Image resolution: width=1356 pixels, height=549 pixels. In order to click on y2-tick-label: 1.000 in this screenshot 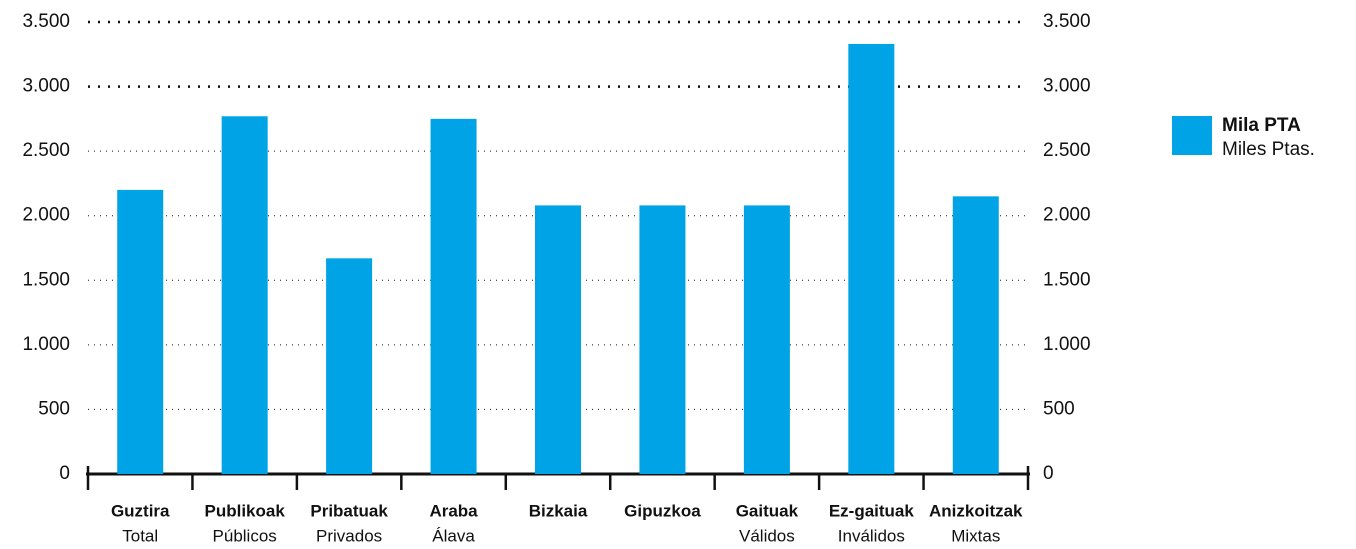, I will do `click(1067, 344)`.